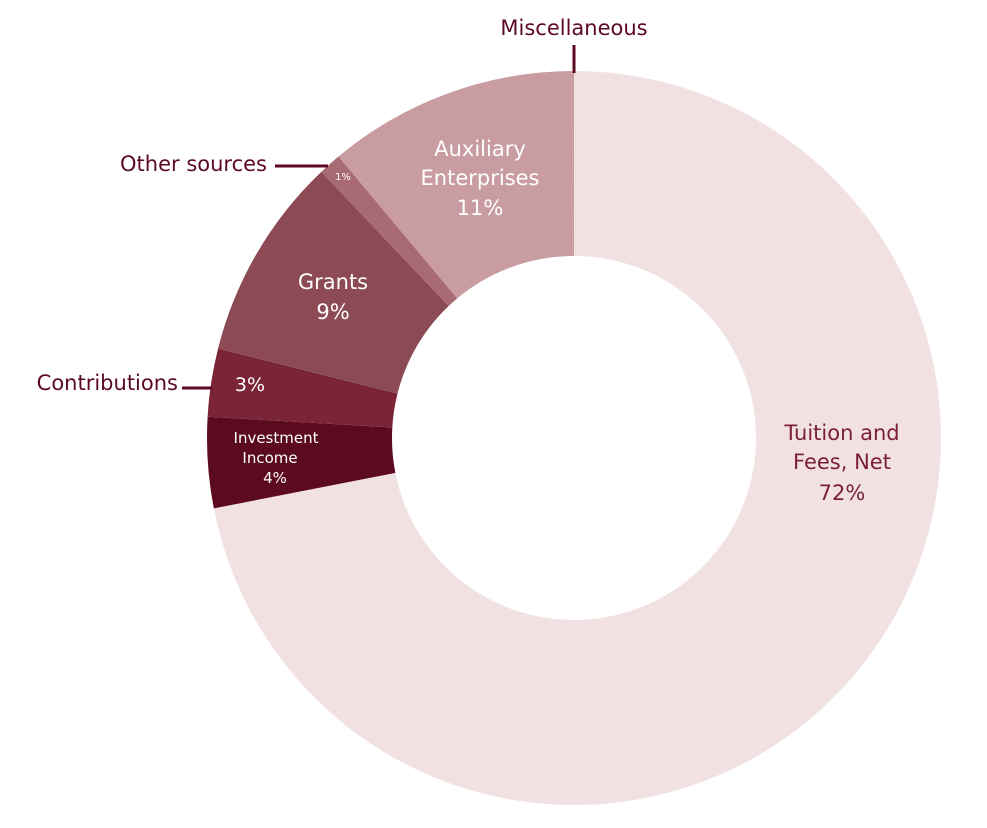  What do you see at coordinates (480, 178) in the screenshot?
I see `auxiliary-label-line2: Enterprises` at bounding box center [480, 178].